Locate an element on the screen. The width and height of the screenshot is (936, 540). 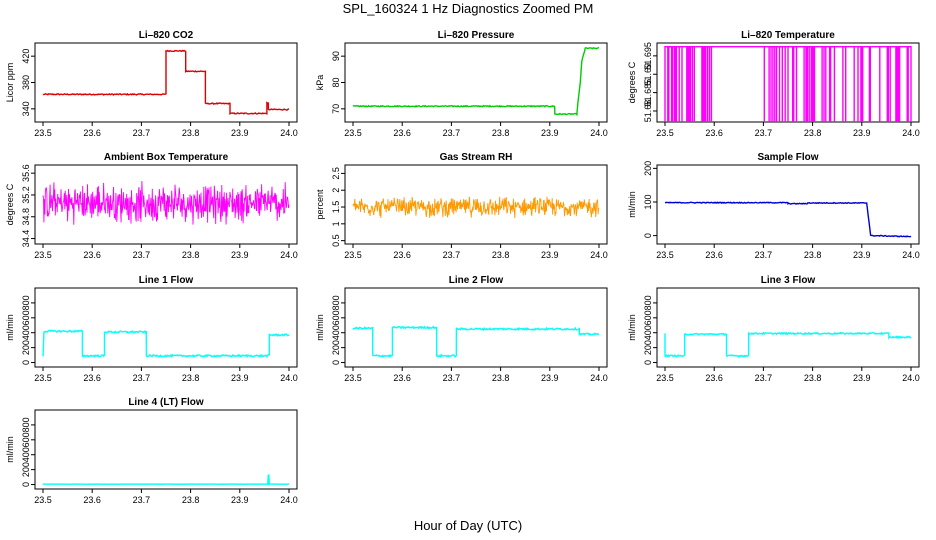
panel-title: Line 2 Flow is located at coordinates (476, 280).